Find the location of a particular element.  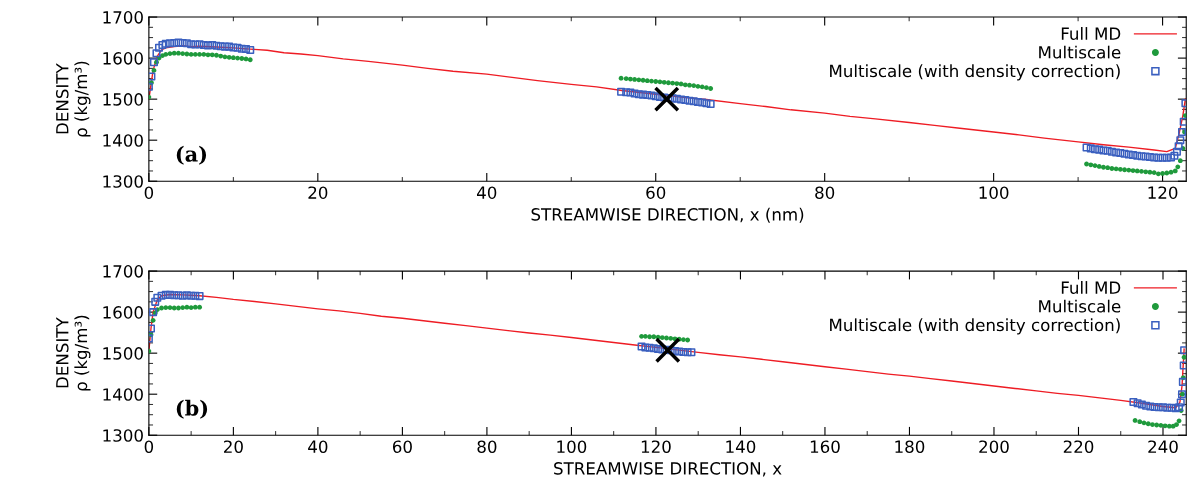

annotation: (b) is located at coordinates (192, 409).